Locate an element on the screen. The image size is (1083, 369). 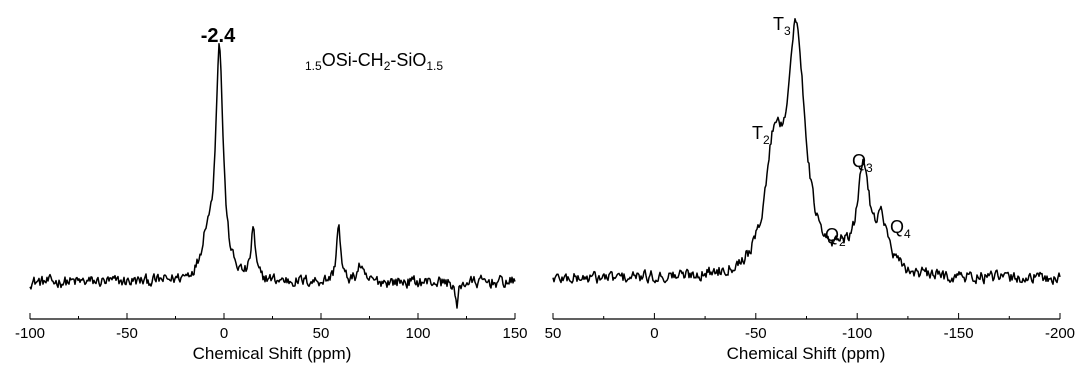
label-T3: T3 is located at coordinates (782, 26).